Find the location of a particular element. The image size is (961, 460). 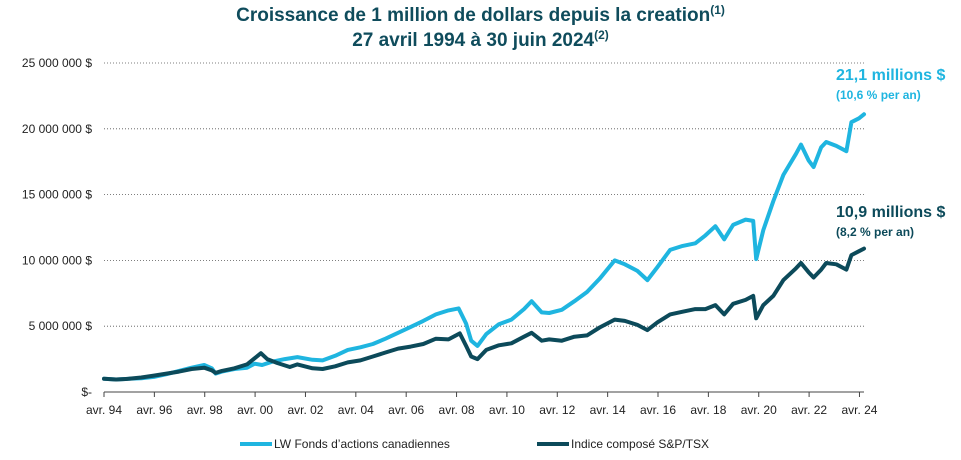

x-tick-label: avr. 10 is located at coordinates (507, 410).